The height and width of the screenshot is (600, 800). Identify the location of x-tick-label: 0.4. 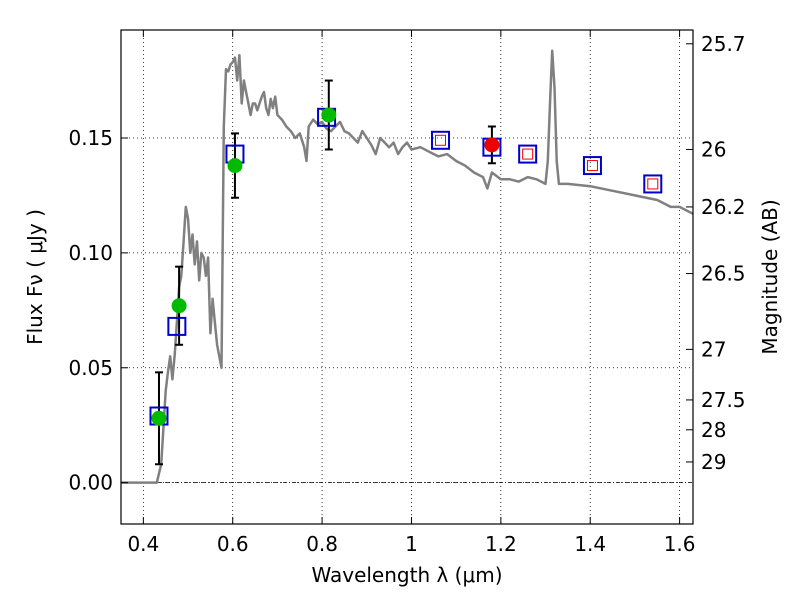
(143, 544).